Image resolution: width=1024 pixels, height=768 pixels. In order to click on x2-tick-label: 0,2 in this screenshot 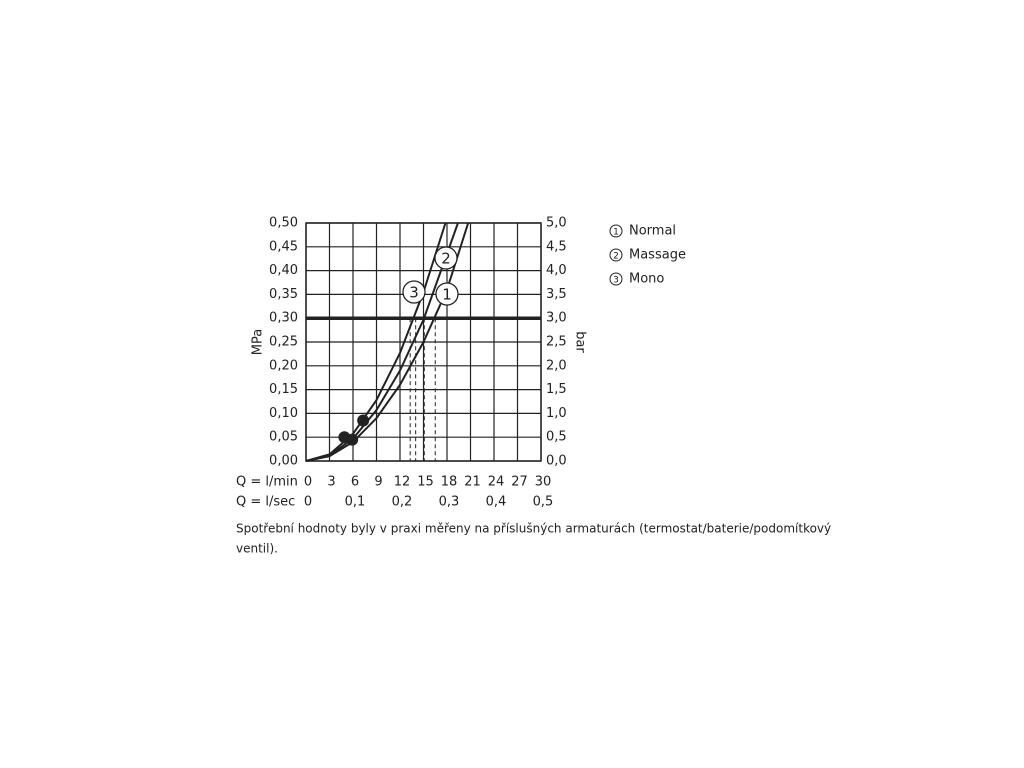, I will do `click(402, 502)`.